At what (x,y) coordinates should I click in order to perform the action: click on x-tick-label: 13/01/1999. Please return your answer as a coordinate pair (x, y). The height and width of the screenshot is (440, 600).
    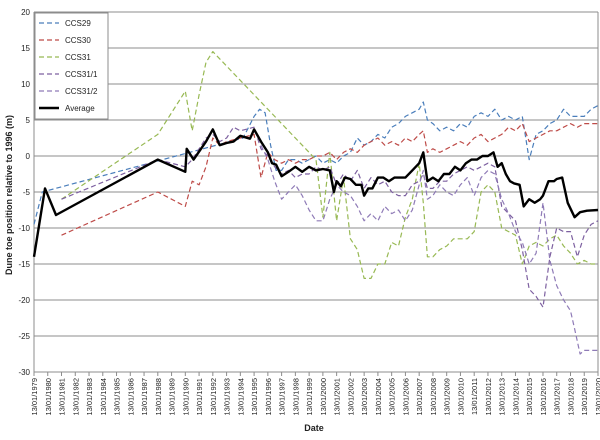
    Looking at the image, I should click on (309, 397).